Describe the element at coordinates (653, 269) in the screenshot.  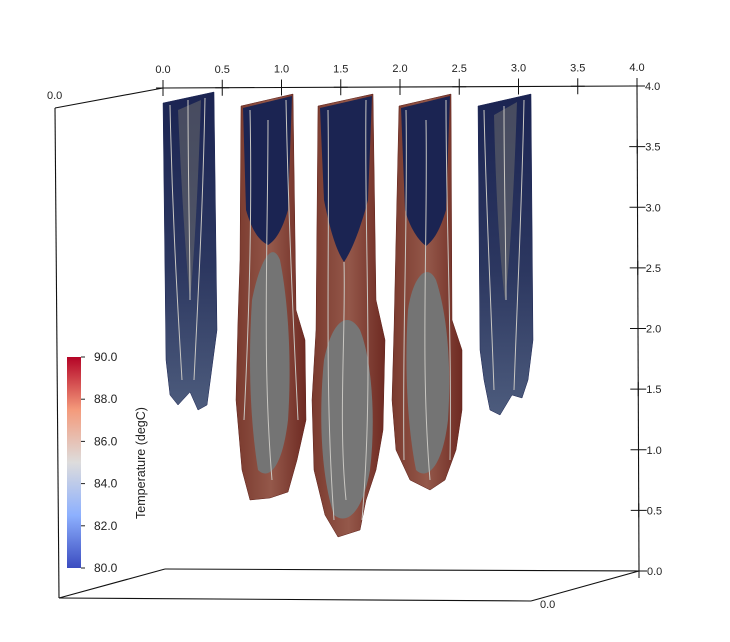
I see `right-axis-tick-label: 2.5` at that location.